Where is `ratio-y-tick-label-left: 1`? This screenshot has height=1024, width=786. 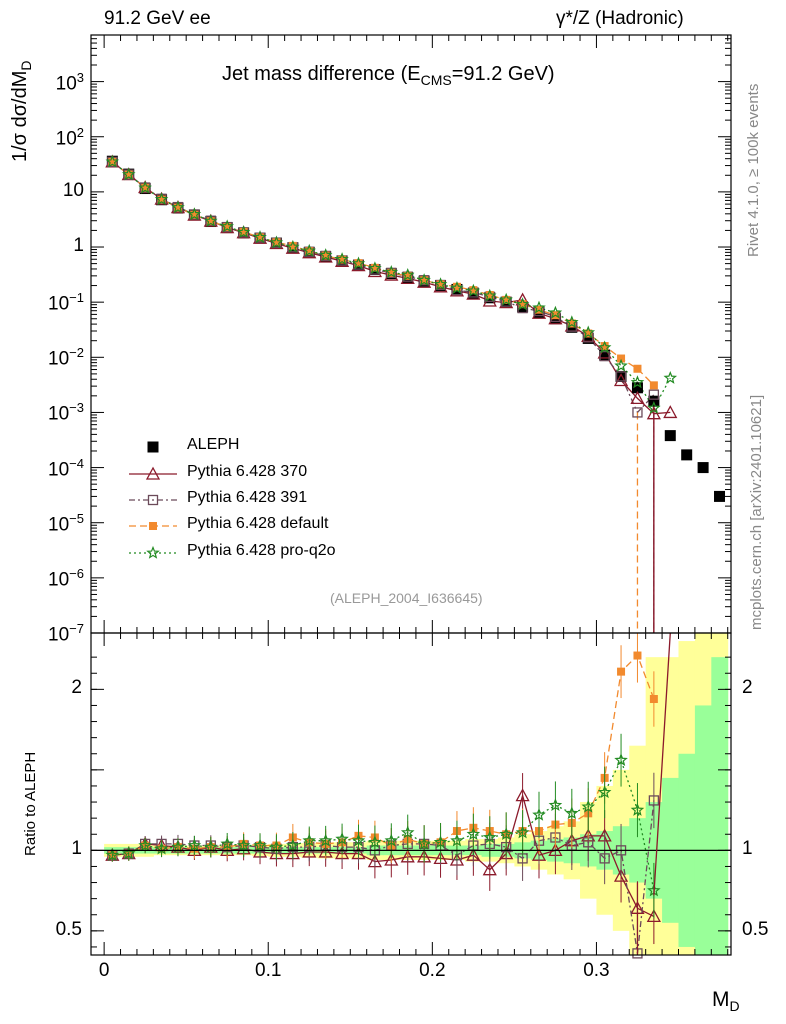 ratio-y-tick-label-left: 1 is located at coordinates (76, 849).